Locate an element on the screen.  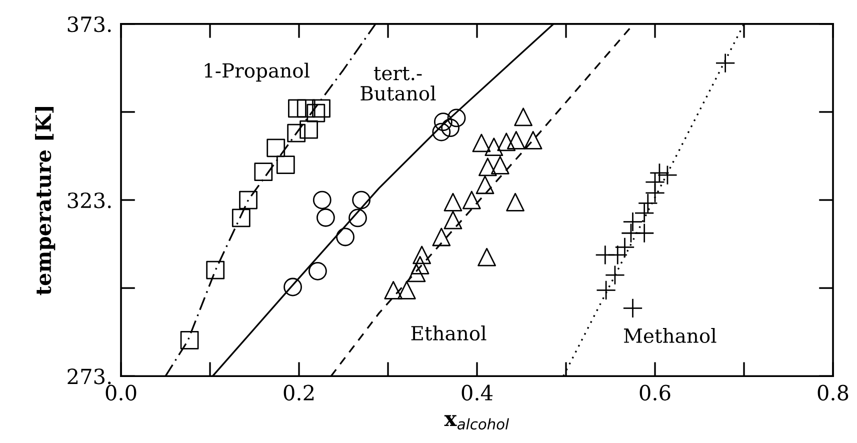
y-tick-label: 273. is located at coordinates (89, 376).